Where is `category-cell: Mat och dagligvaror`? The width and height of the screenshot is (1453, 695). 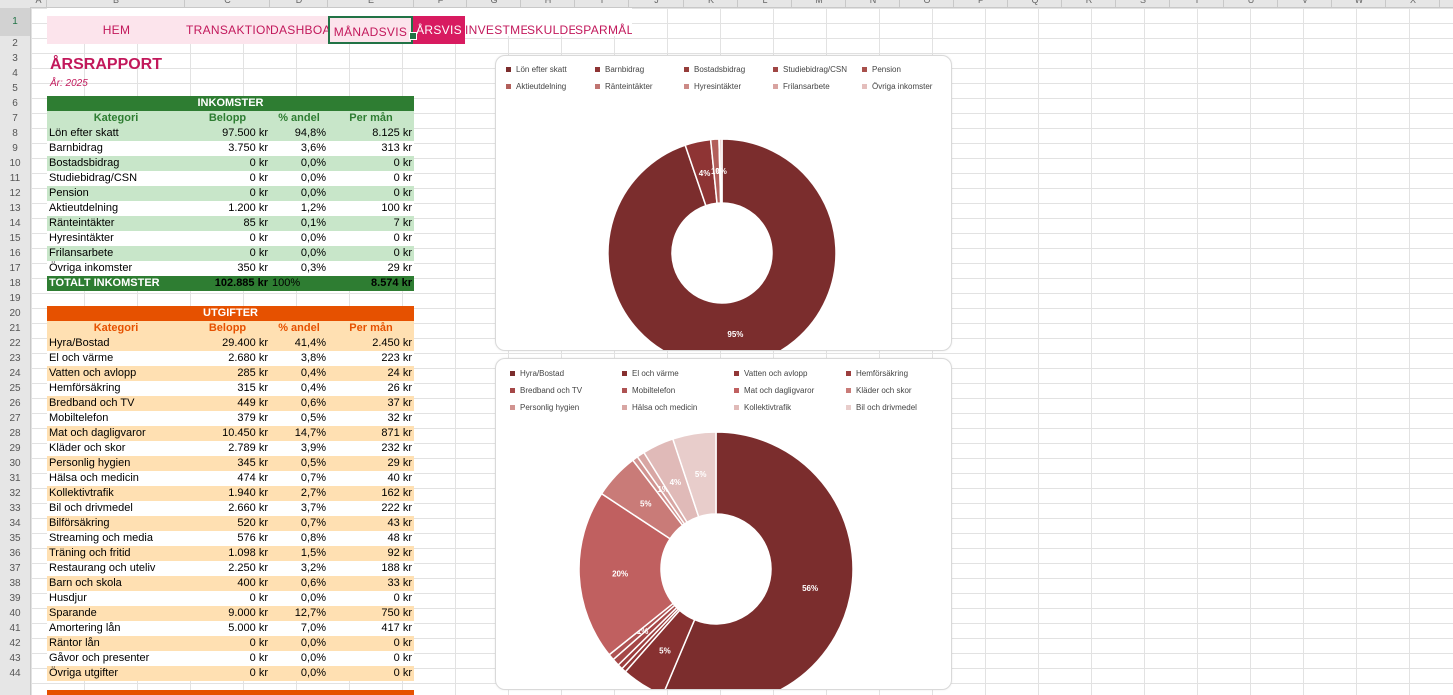
category-cell: Mat och dagligvaror is located at coordinates (116, 433).